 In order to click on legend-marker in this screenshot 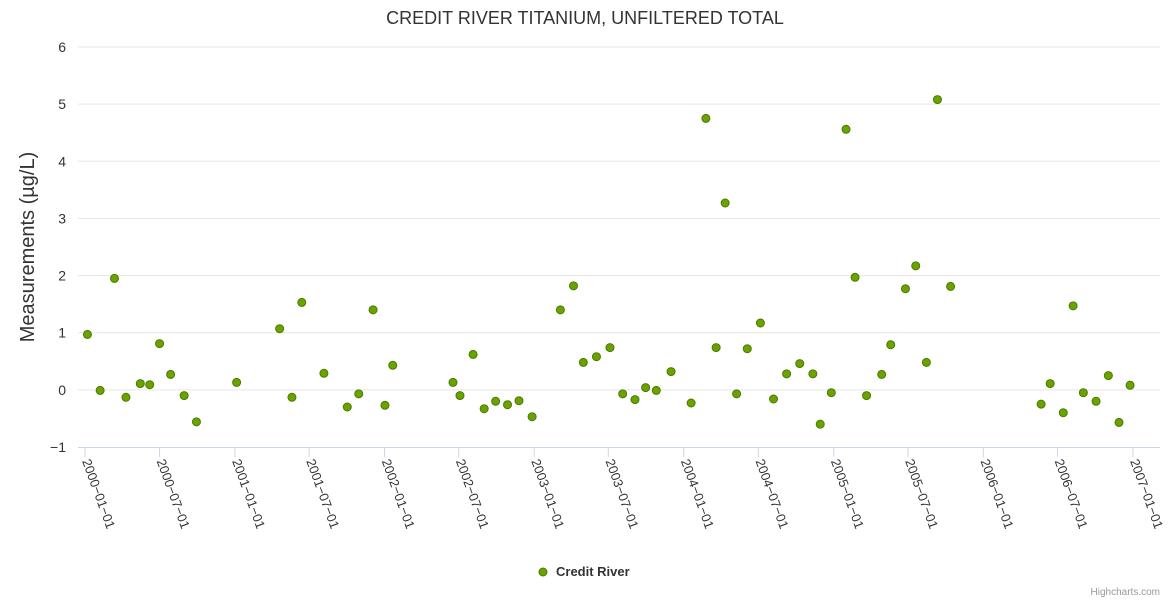, I will do `click(543, 572)`.